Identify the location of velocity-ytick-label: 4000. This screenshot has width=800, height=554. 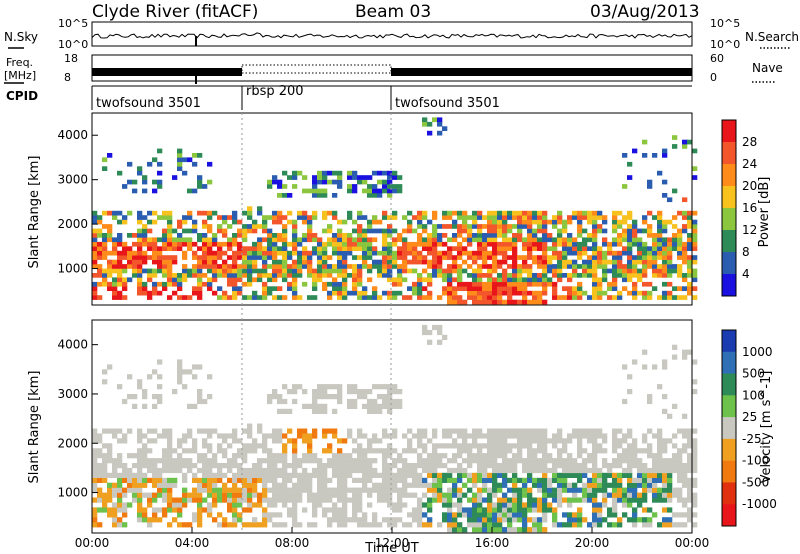
(72, 345).